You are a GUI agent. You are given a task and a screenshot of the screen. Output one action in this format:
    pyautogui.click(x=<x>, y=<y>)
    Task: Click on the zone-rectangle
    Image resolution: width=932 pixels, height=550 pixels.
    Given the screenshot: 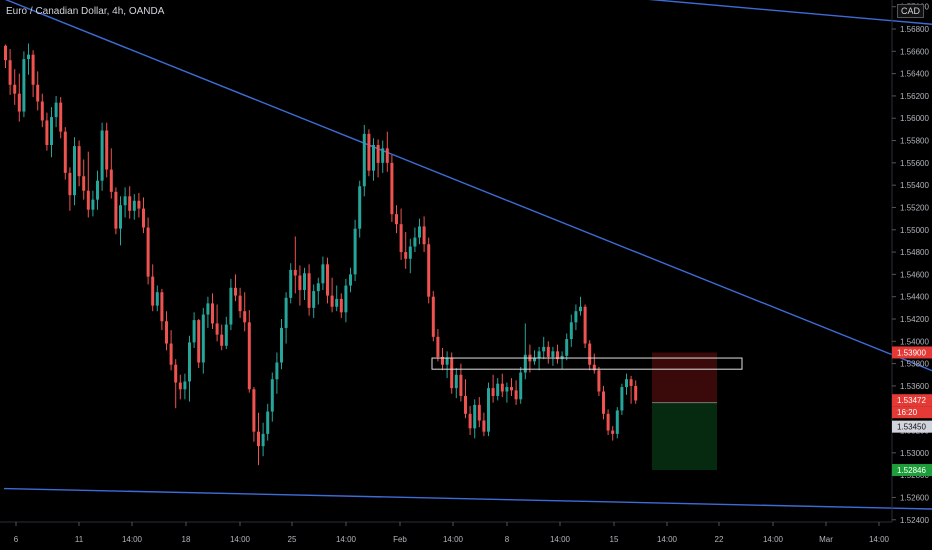 What is the action you would take?
    pyautogui.click(x=587, y=363)
    